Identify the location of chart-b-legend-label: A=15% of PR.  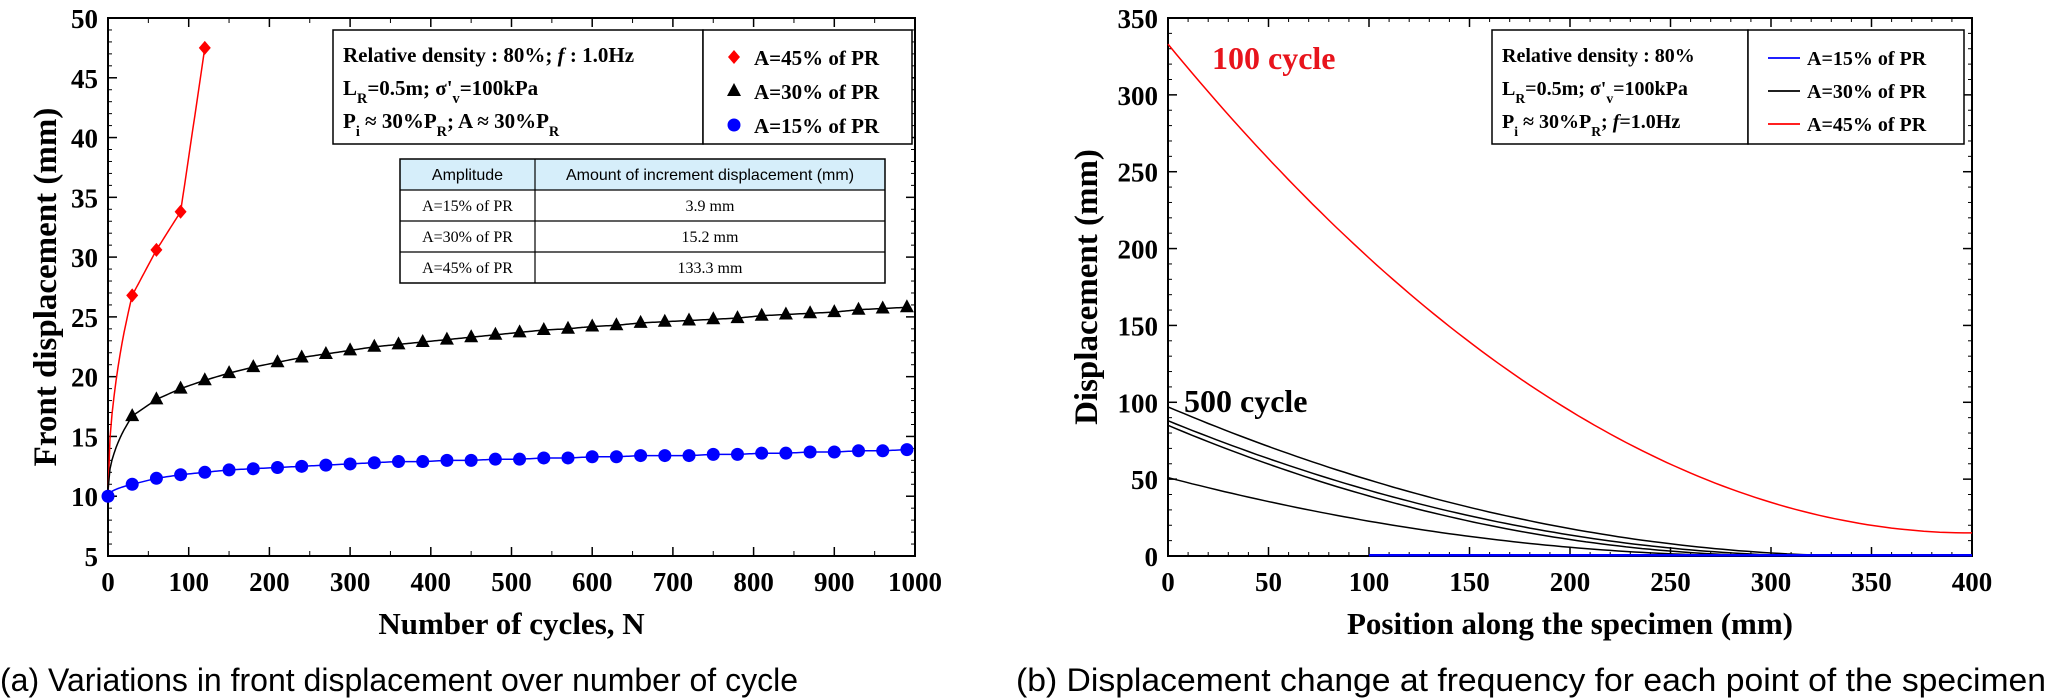
(1867, 59).